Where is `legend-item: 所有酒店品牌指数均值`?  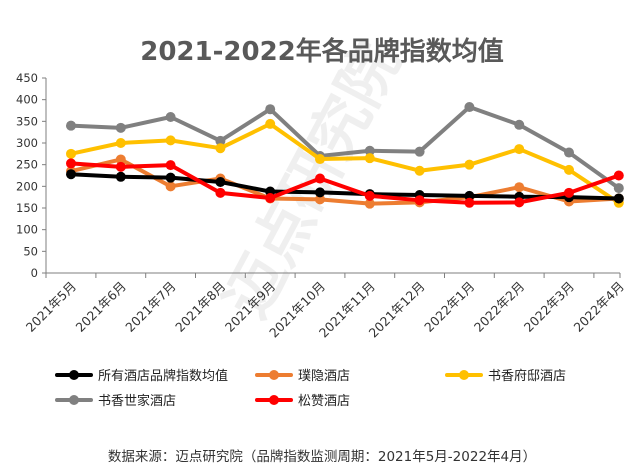
legend-item: 所有酒店品牌指数均值 is located at coordinates (141, 376).